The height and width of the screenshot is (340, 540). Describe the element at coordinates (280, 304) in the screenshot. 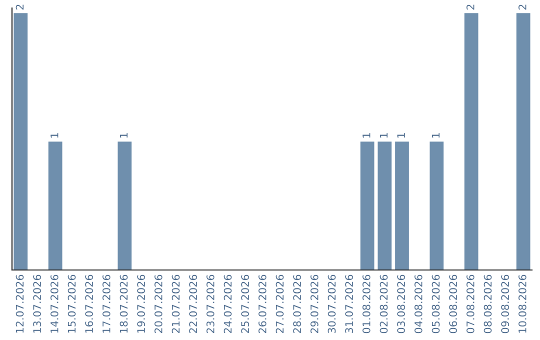

I see `x-tick-label: 27.07.2026` at that location.